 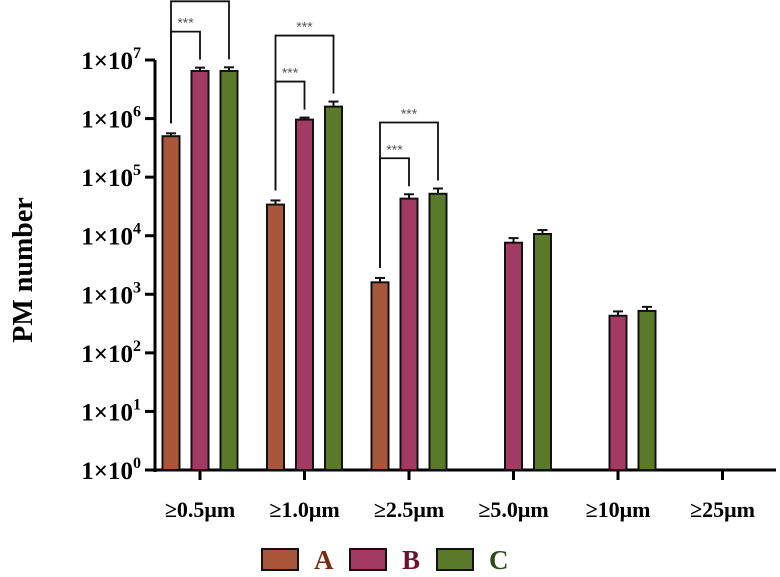 I want to click on y-tick-label: 1×100, so click(x=111, y=470).